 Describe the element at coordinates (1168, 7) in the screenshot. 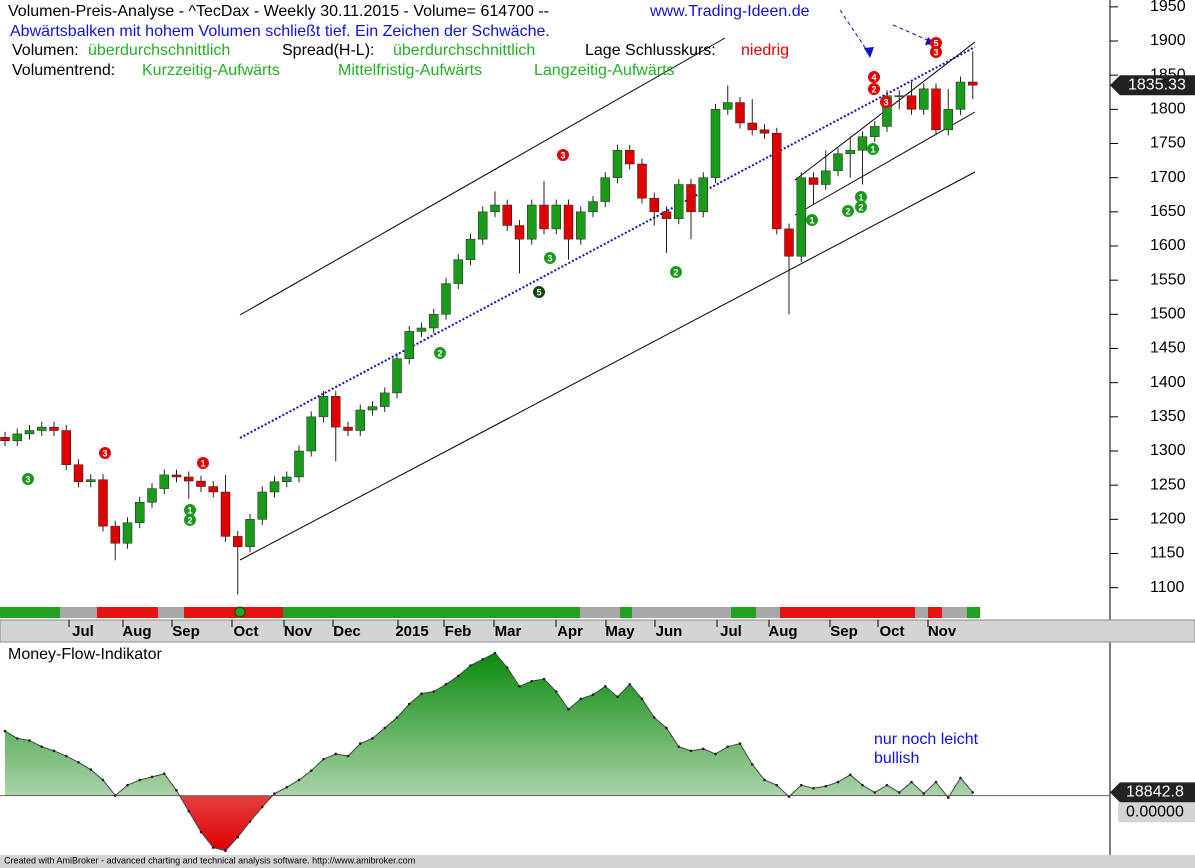

I see `y-tick-label: 1950` at that location.